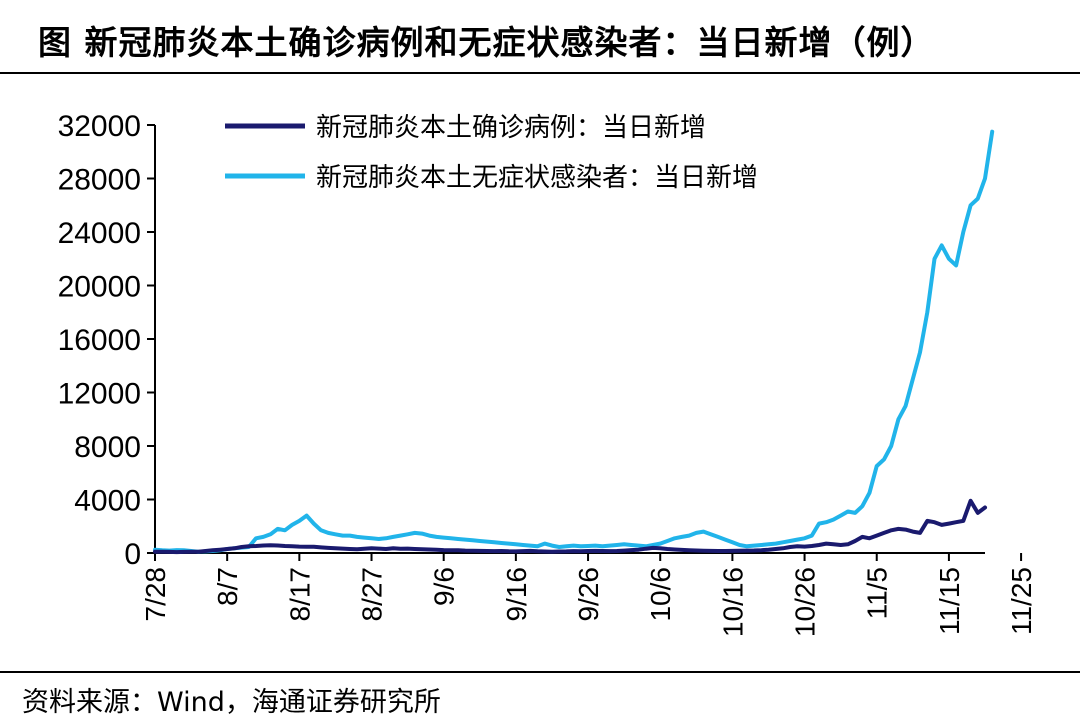  I want to click on x-tick-label: 10/16, so click(732, 602).